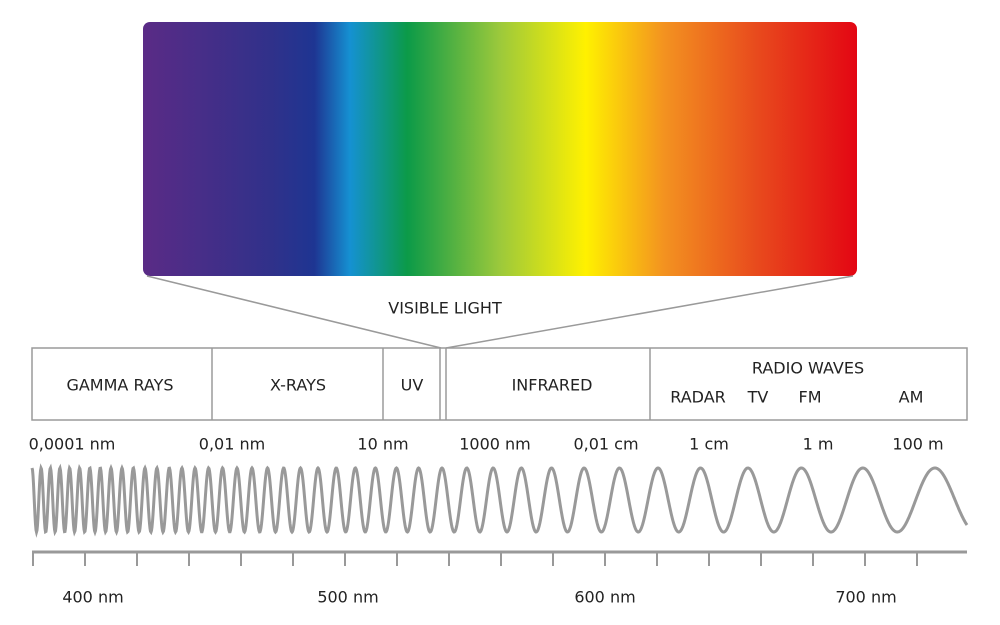 This screenshot has width=1000, height=625. What do you see at coordinates (347, 597) in the screenshot?
I see `scale-label: 500 nm` at bounding box center [347, 597].